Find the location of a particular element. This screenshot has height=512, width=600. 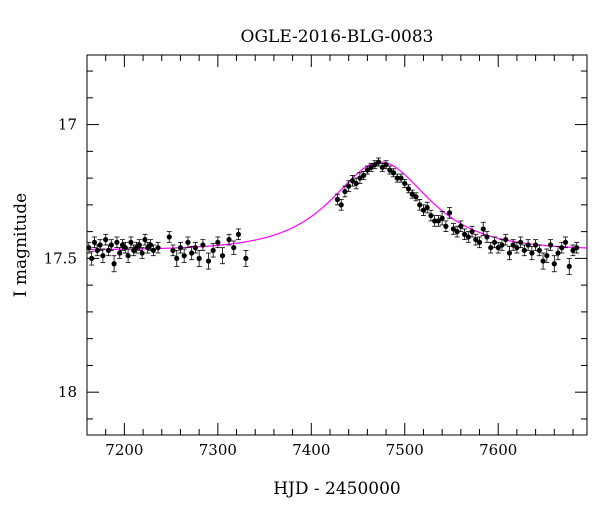

x-tick-label: 7600 is located at coordinates (498, 450).